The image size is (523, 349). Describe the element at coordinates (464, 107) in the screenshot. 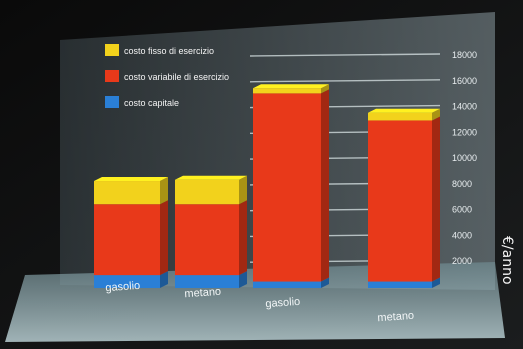

I see `y-tick-label: 14000` at that location.